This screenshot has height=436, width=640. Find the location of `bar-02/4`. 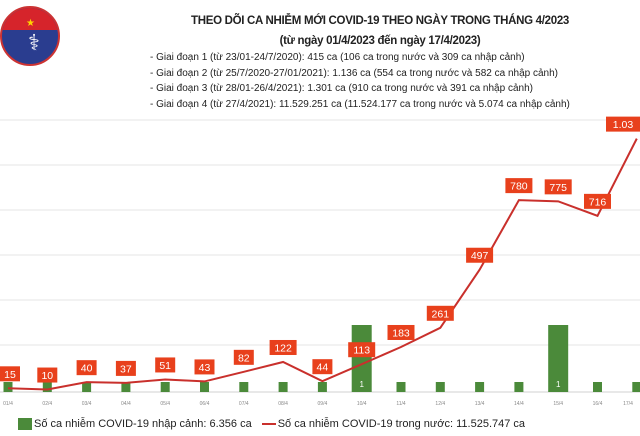

bar-02/4 is located at coordinates (47, 387).